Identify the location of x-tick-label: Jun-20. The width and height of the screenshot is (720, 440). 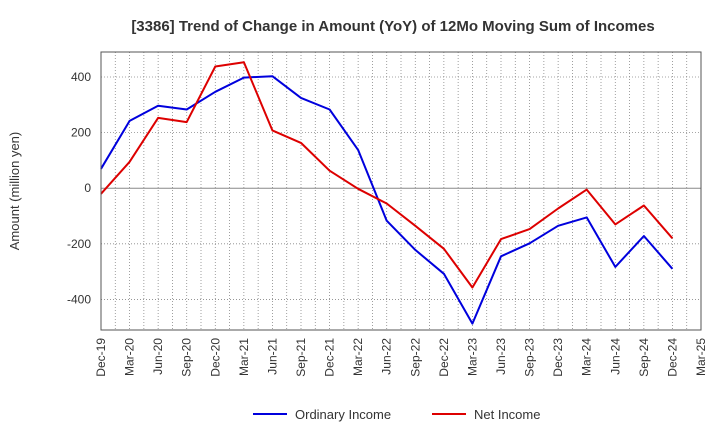
(158, 356).